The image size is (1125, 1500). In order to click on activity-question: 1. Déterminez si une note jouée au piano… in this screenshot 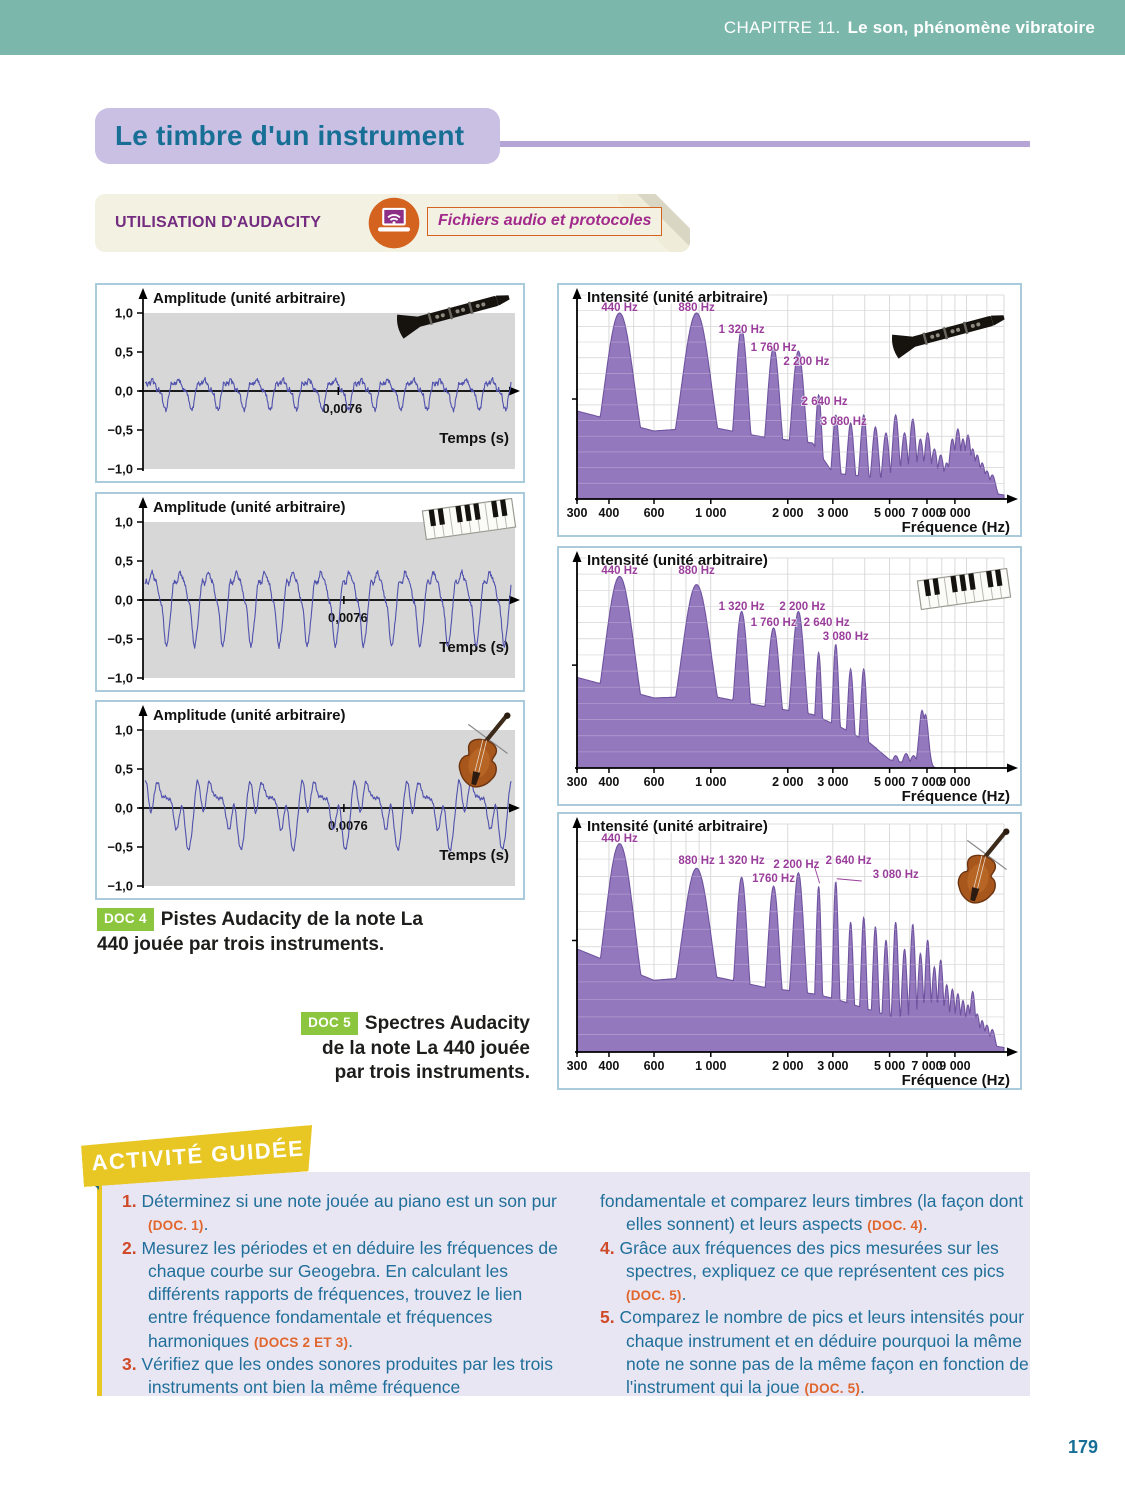, I will do `click(341, 1213)`.